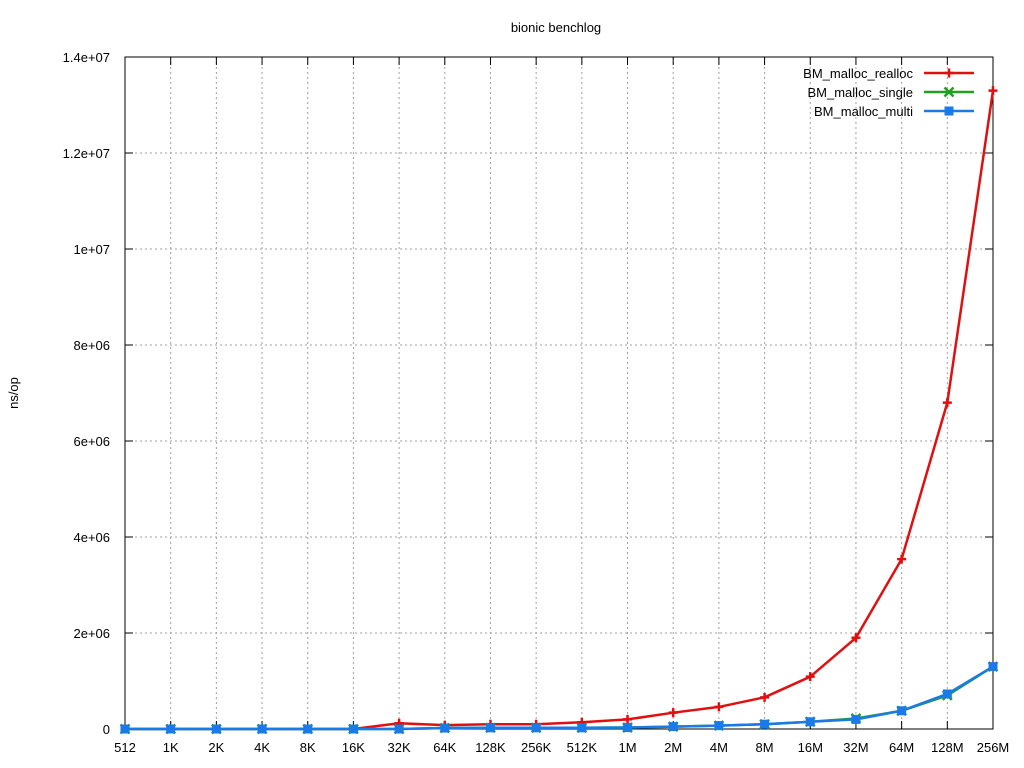 The height and width of the screenshot is (768, 1024). I want to click on x-tick-label: 2K, so click(216, 747).